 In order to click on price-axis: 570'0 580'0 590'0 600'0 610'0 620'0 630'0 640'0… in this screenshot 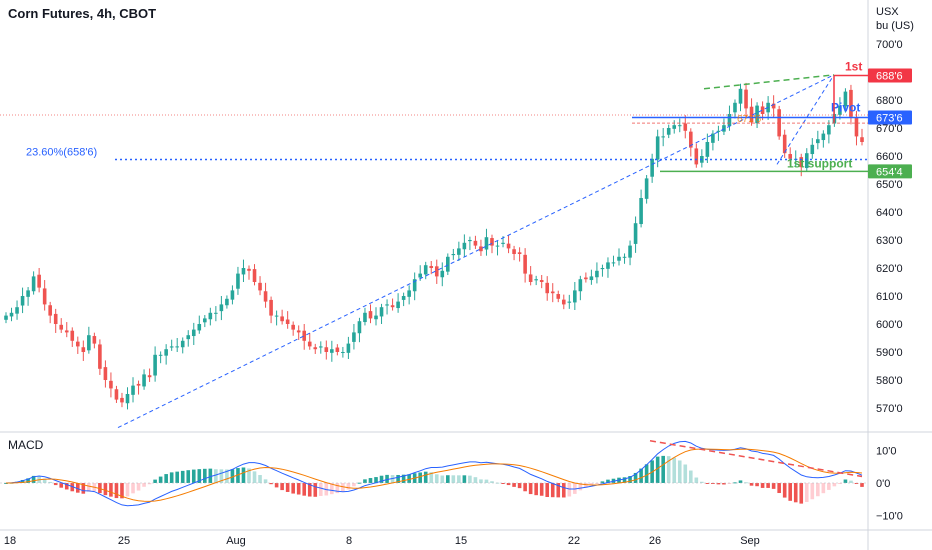, I will do `click(890, 281)`.